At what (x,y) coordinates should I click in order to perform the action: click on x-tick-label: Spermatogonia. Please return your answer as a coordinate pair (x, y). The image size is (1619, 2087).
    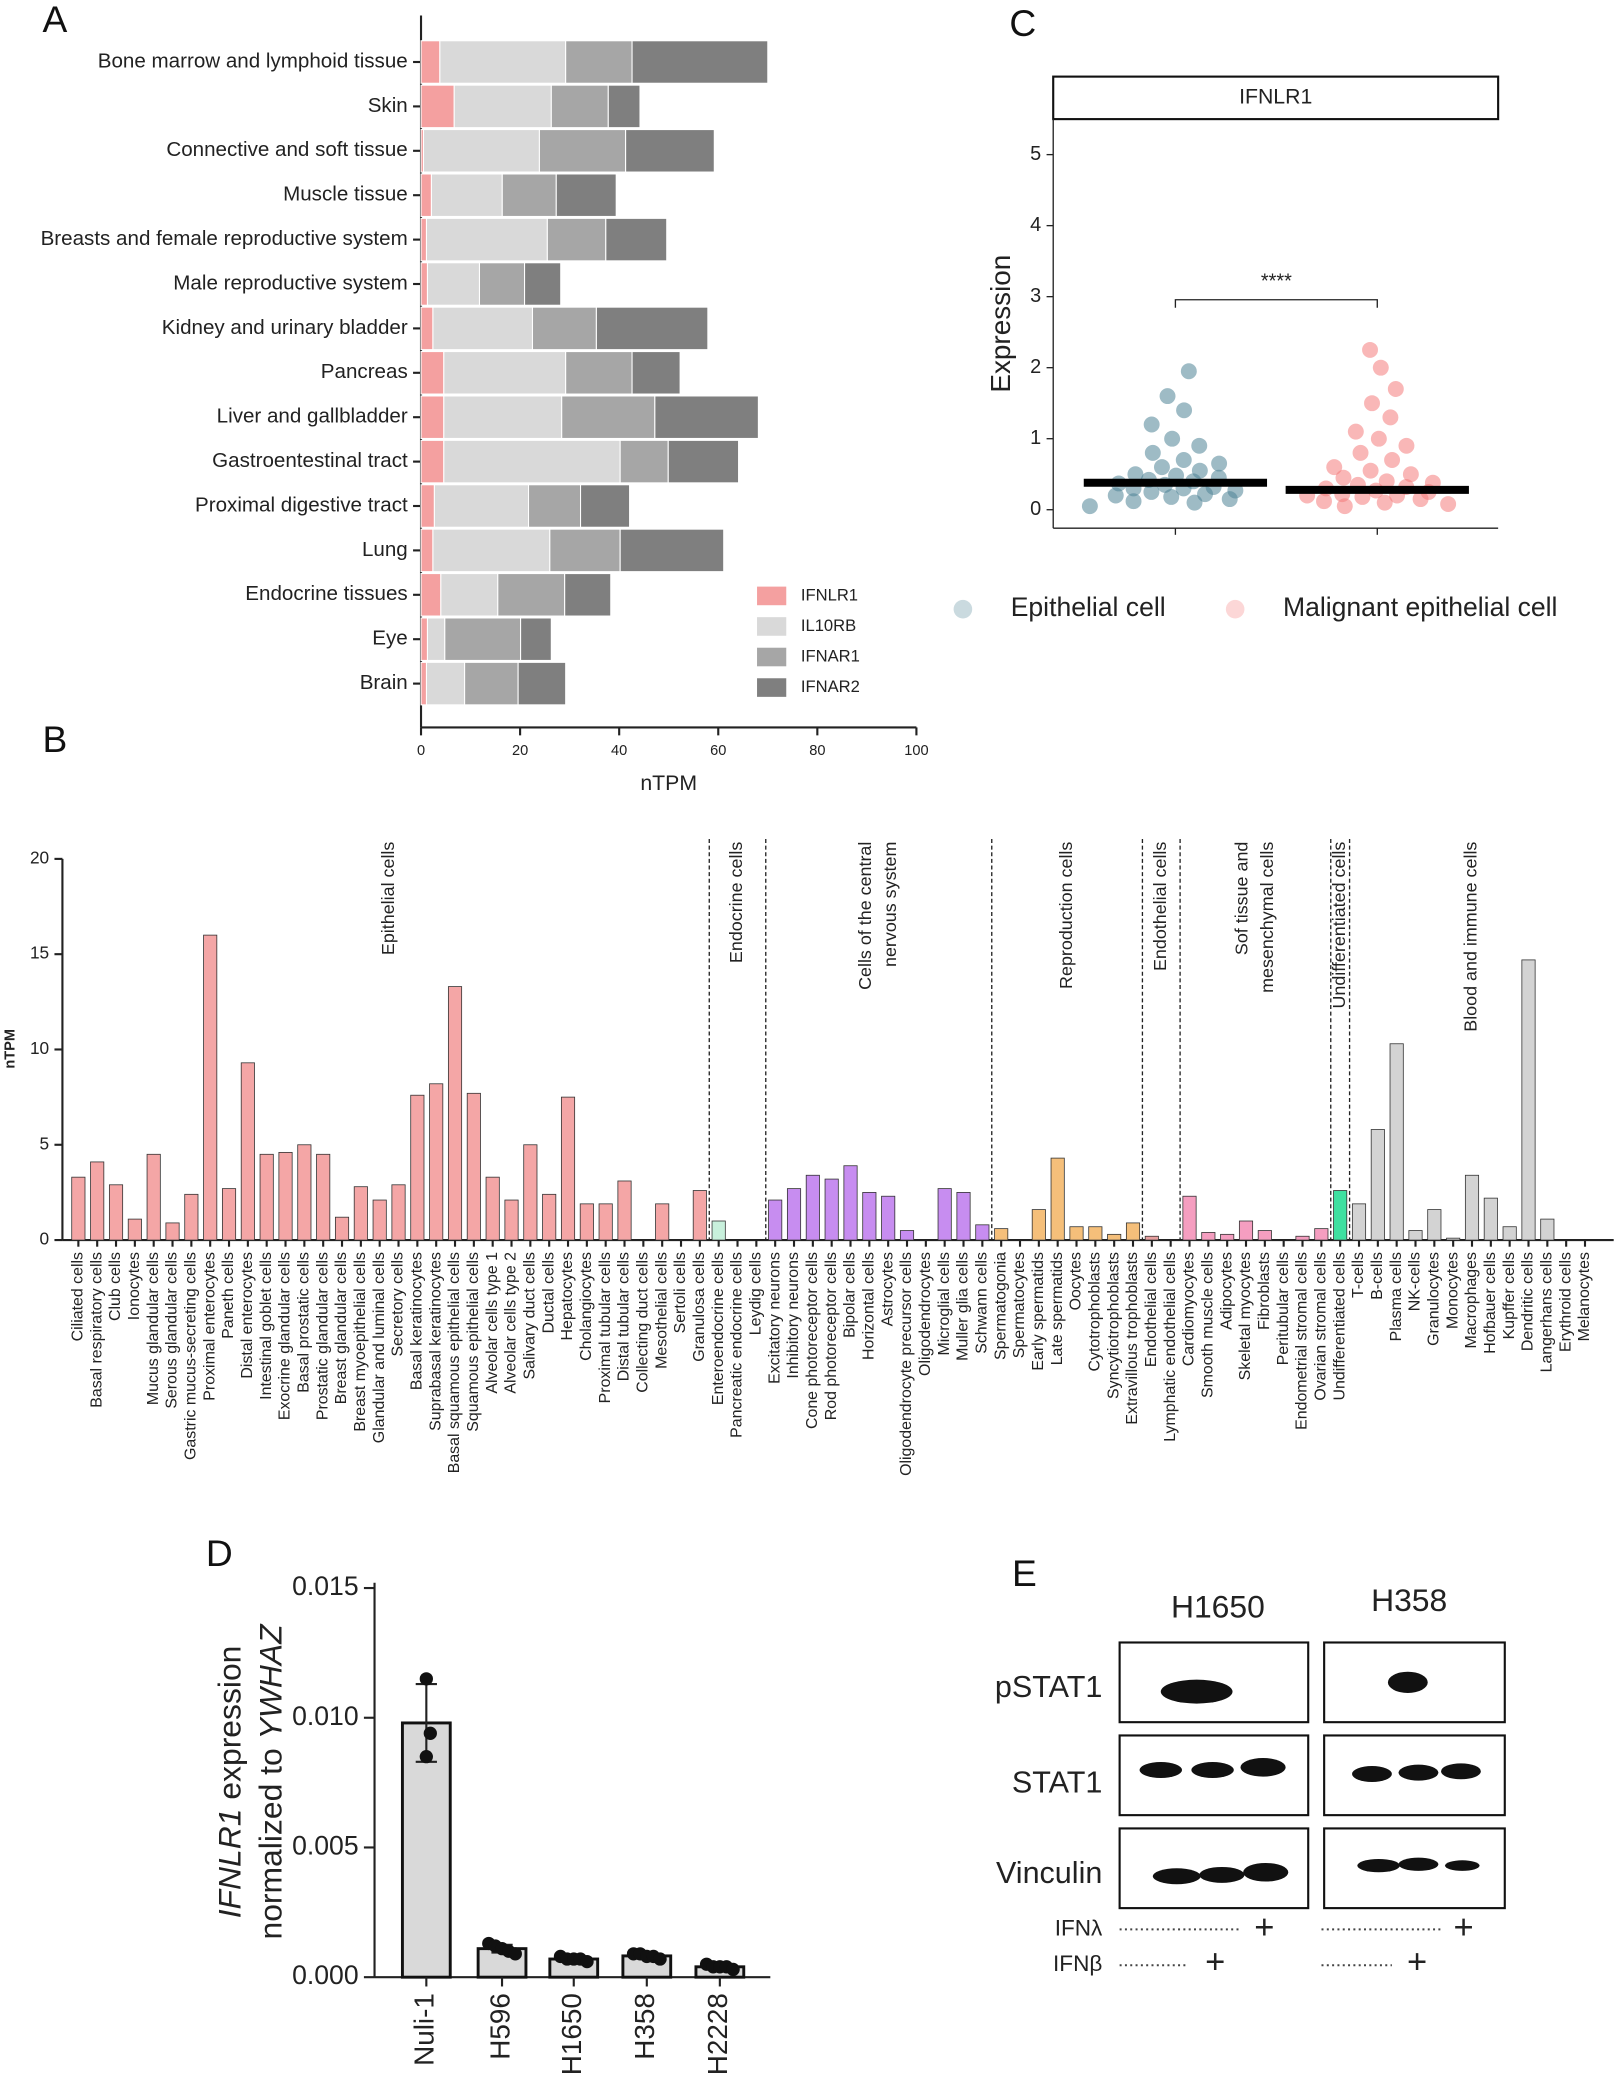
    Looking at the image, I should click on (1000, 1306).